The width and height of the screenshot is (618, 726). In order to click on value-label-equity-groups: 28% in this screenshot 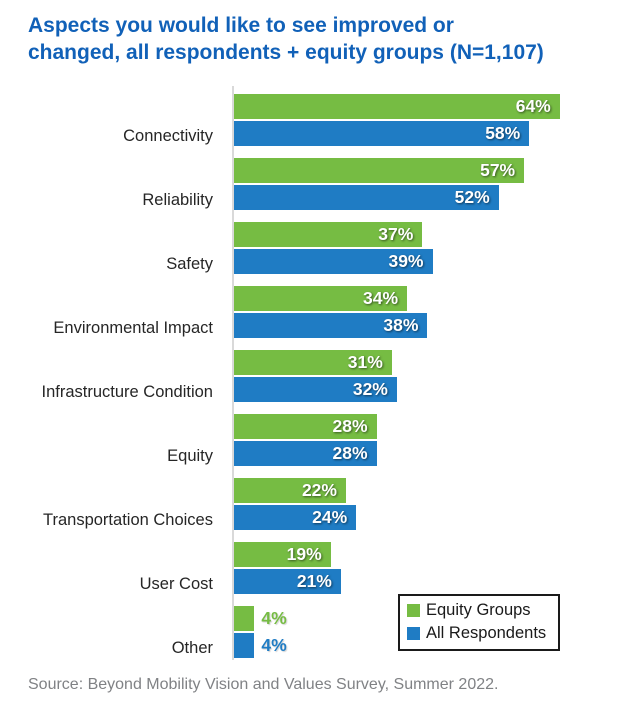, I will do `click(350, 426)`.